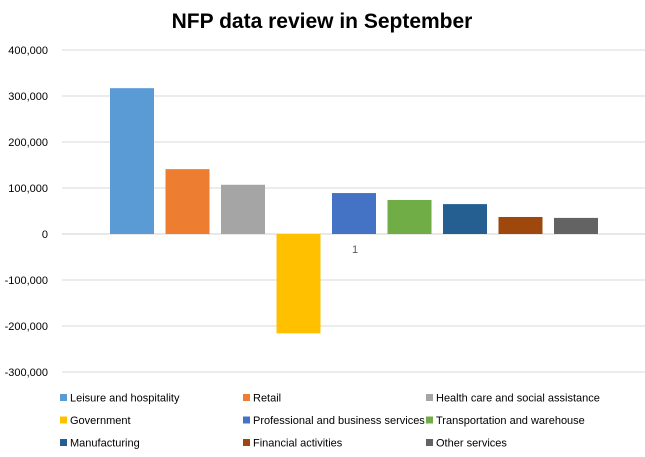 This screenshot has width=645, height=457. Describe the element at coordinates (125, 399) in the screenshot. I see `legend-label: Leisure and hospitality` at that location.